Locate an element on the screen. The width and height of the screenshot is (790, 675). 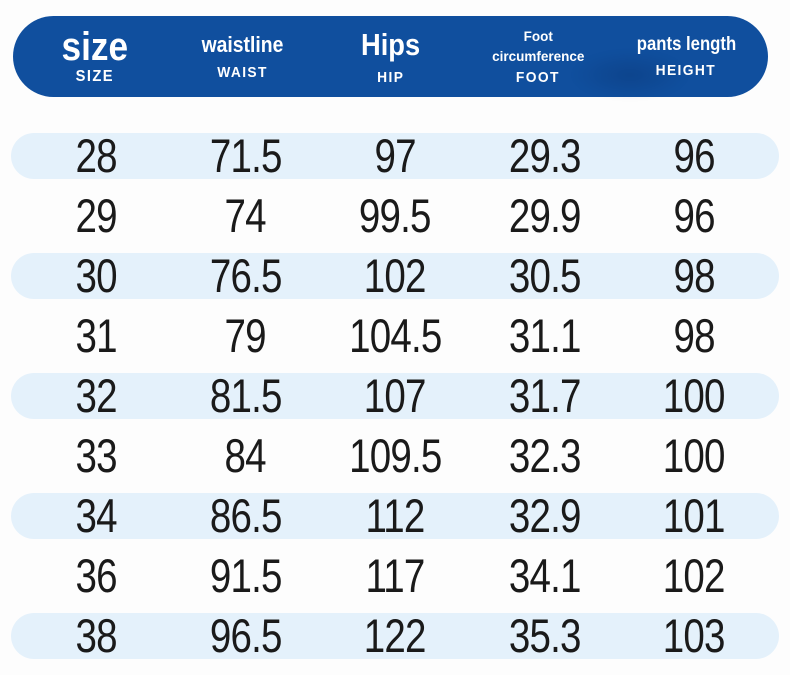
cell-value: 102 is located at coordinates (694, 575).